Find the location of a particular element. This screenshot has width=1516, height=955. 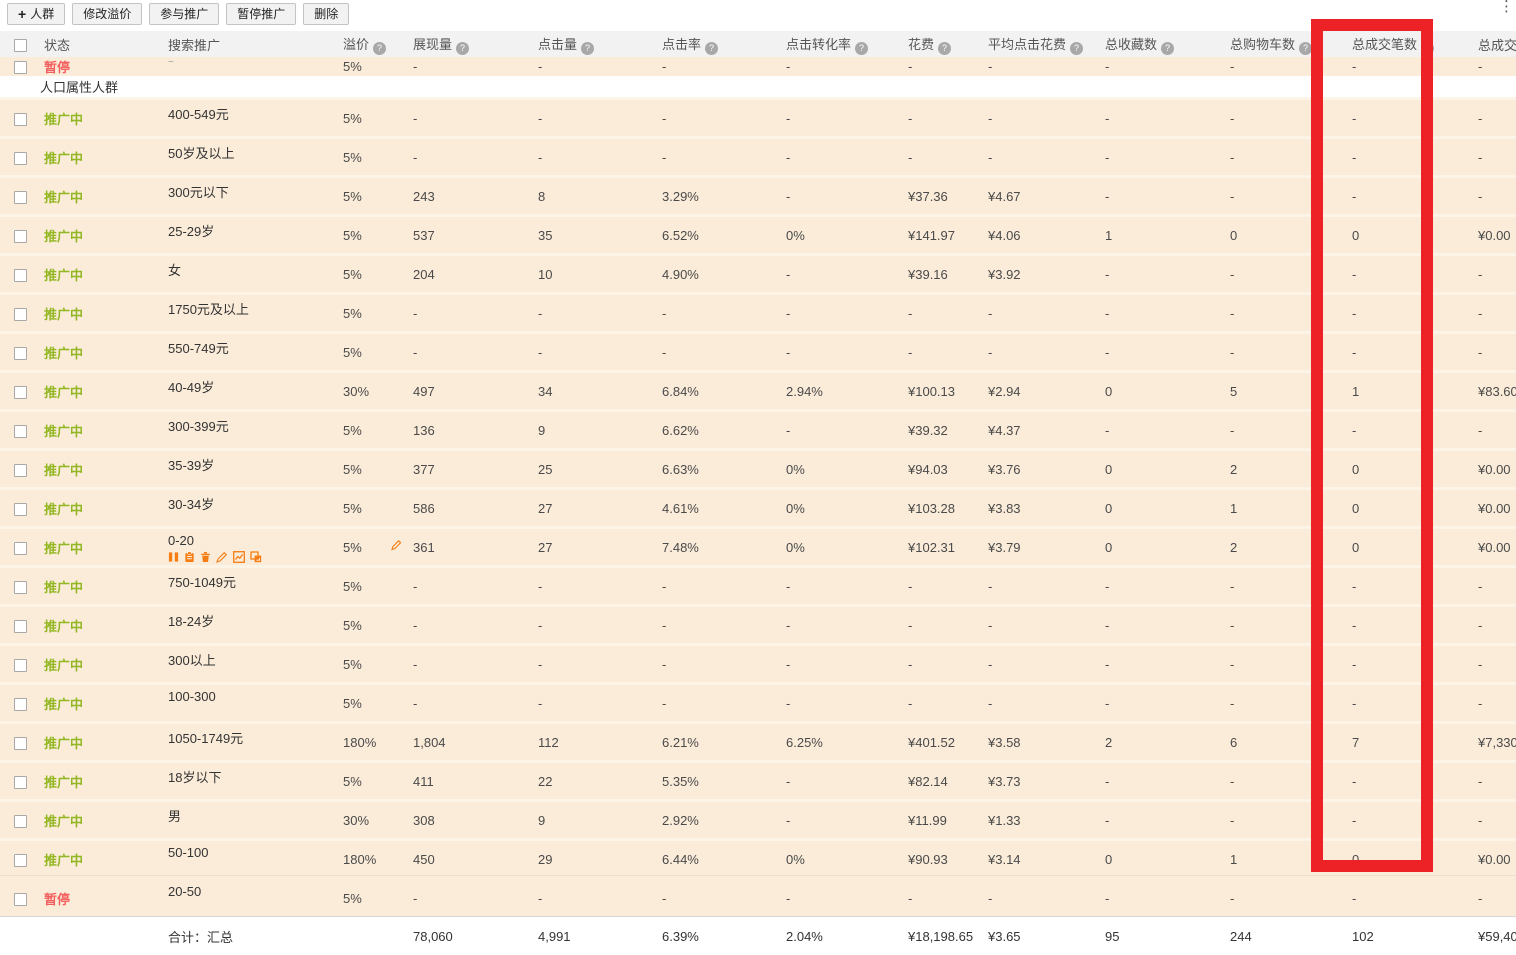

cell-carts: 0 is located at coordinates (1283, 235).